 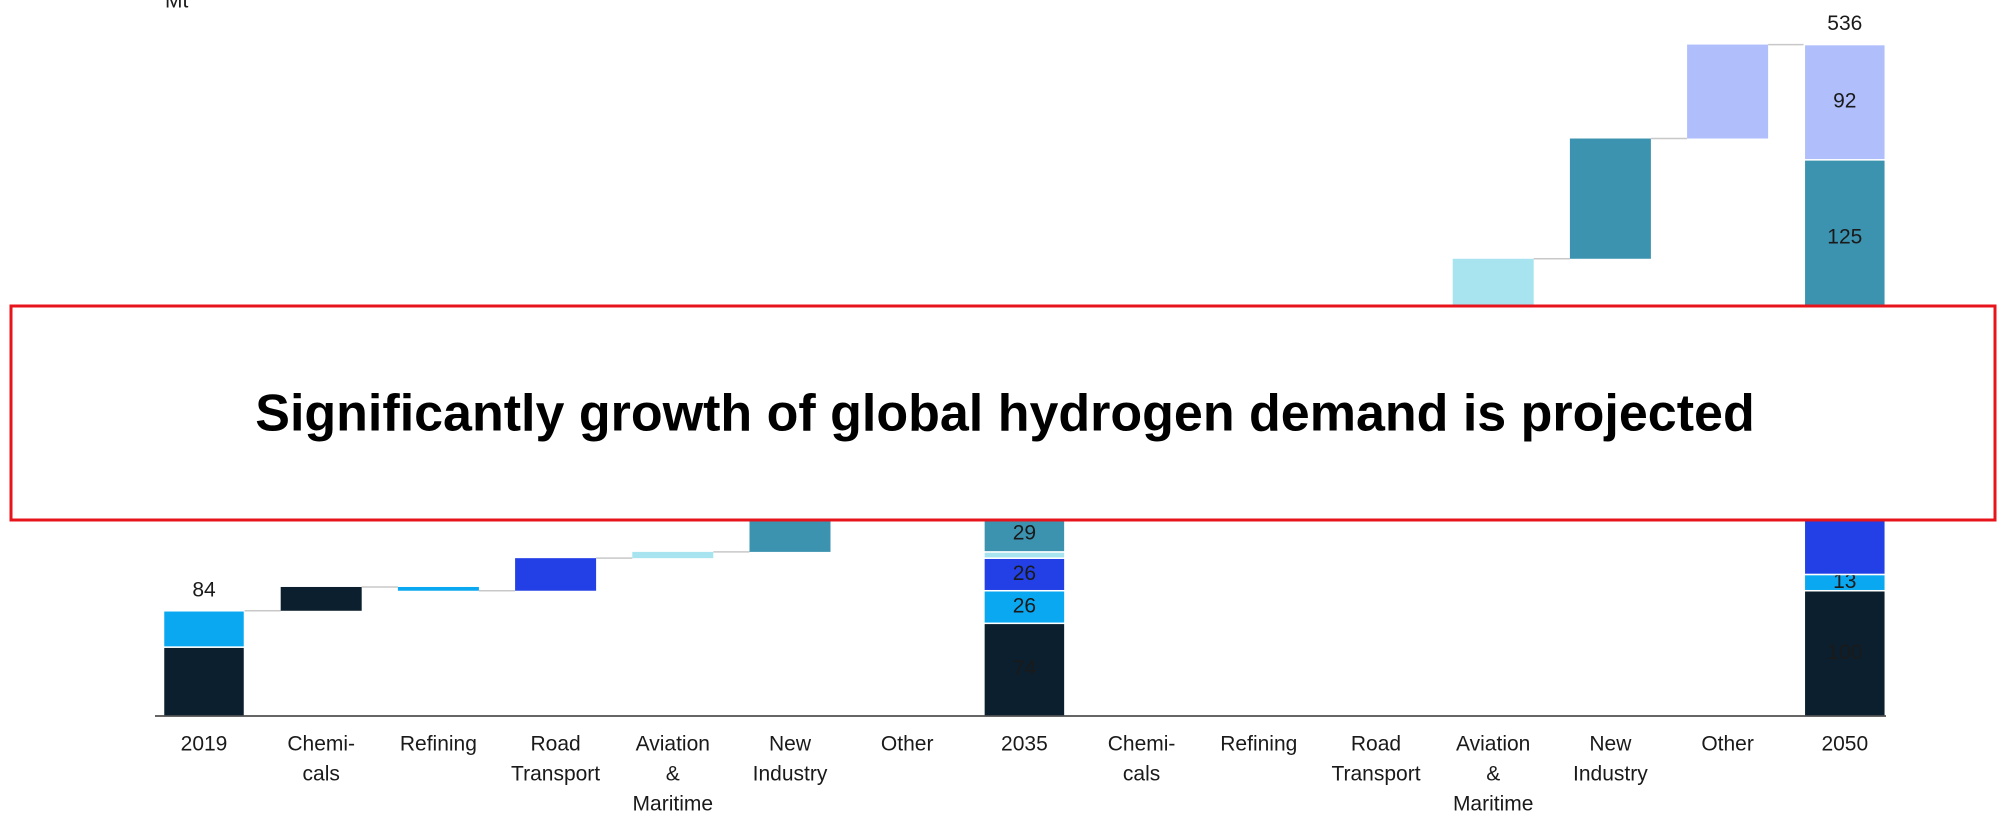 What do you see at coordinates (1024, 532) in the screenshot?
I see `value-label: 29` at bounding box center [1024, 532].